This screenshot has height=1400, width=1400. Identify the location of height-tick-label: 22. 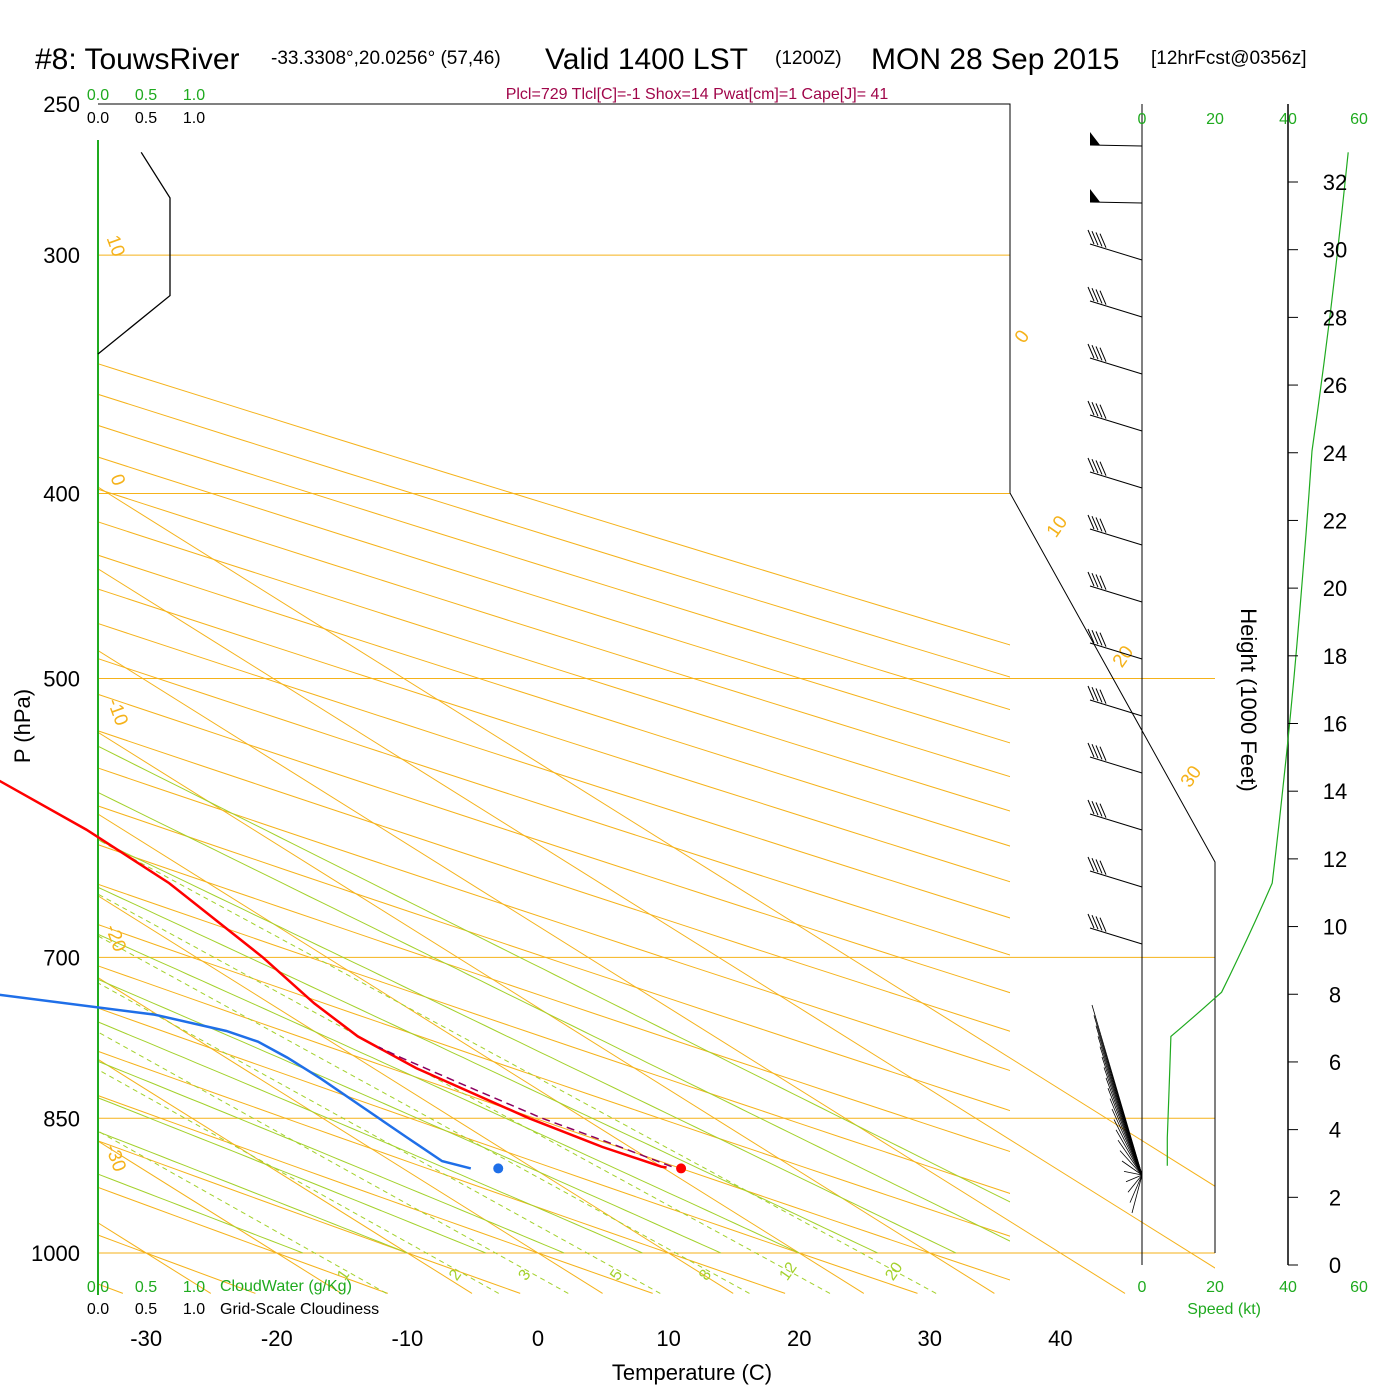
(1335, 520).